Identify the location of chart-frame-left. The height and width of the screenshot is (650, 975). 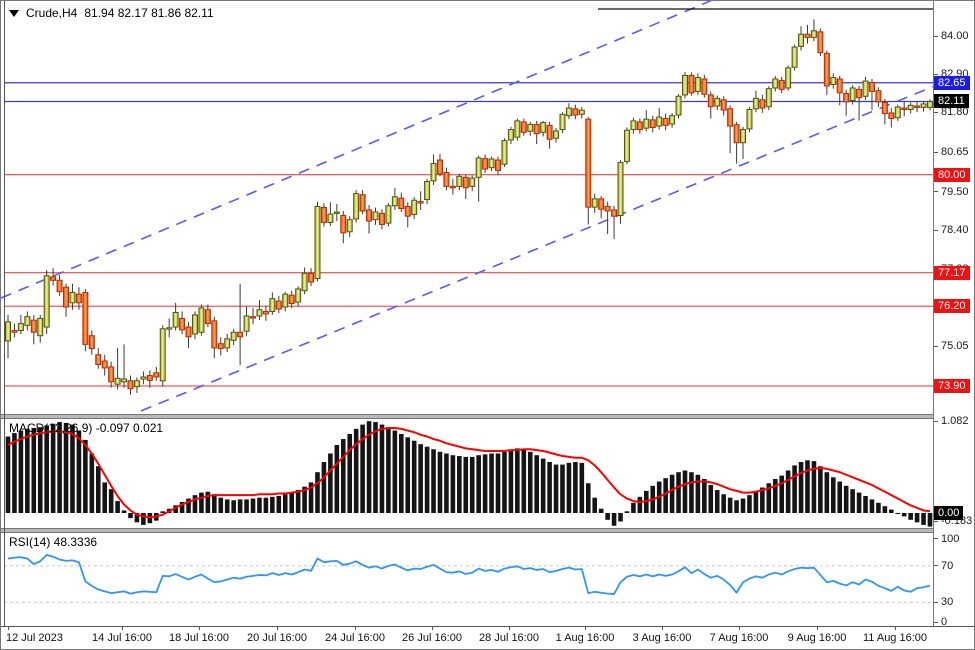
(4, 313).